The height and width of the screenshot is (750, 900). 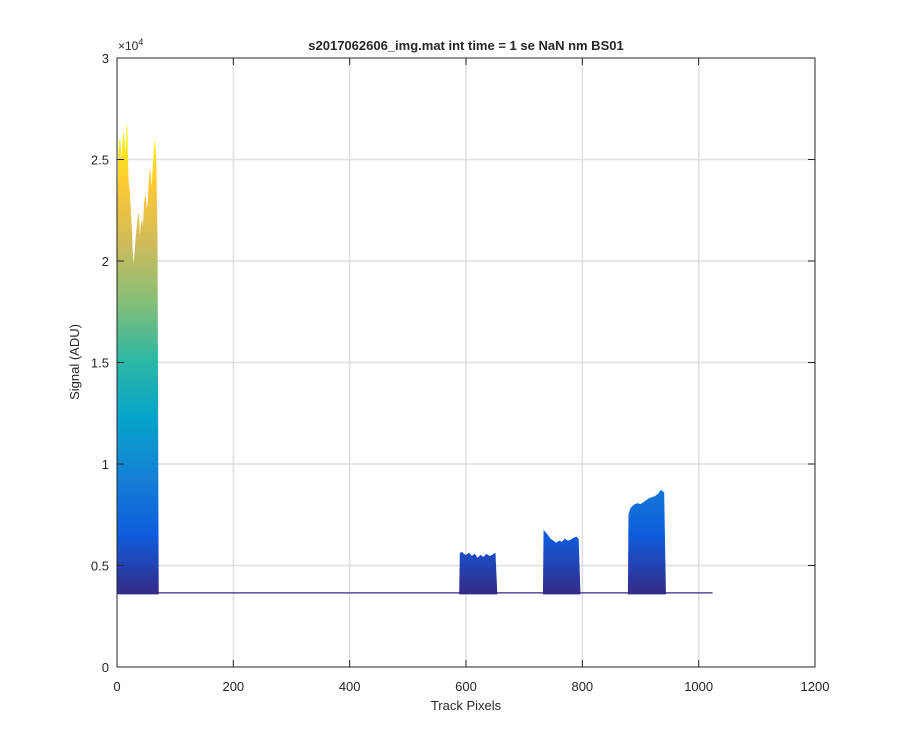 I want to click on y-tick-label: 2.5, so click(x=100, y=160).